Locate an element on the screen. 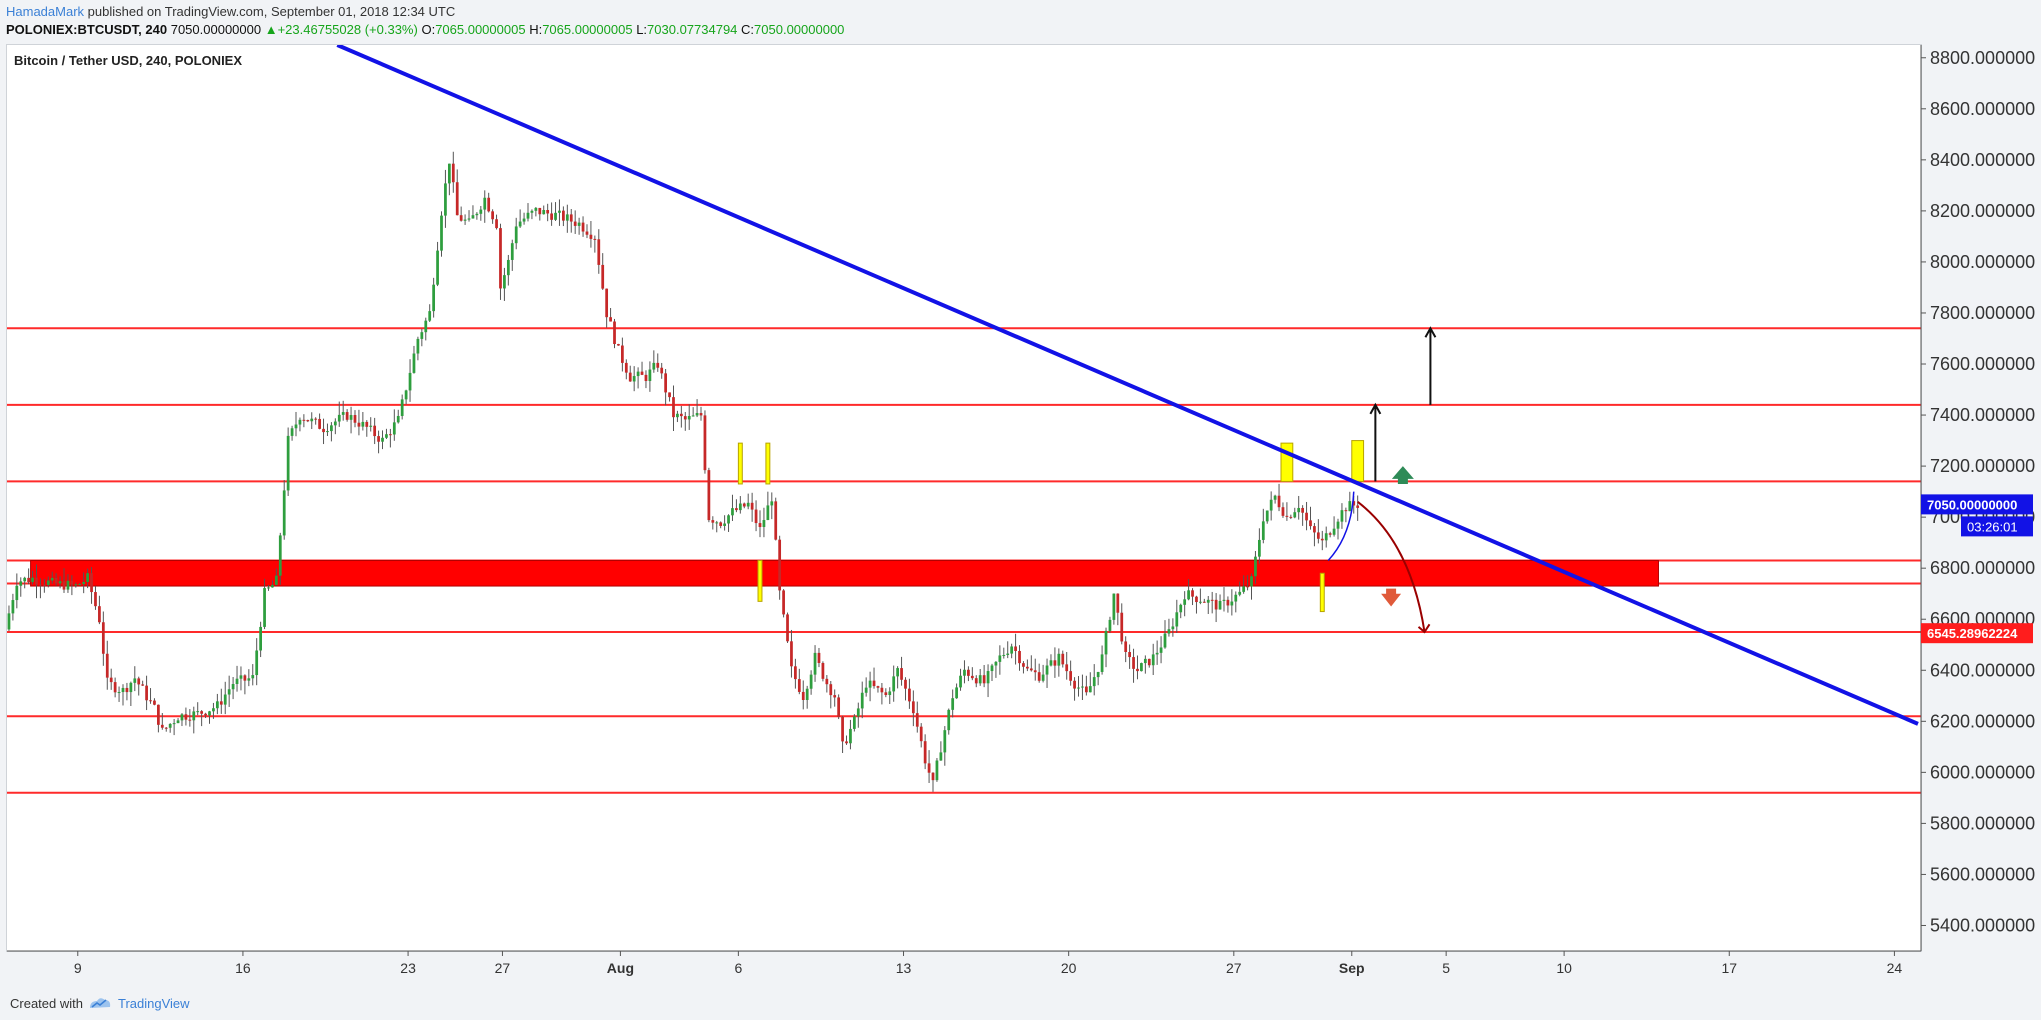  chart-title: Bitcoin / Tether USD, 240, POLONIEX is located at coordinates (128, 60).